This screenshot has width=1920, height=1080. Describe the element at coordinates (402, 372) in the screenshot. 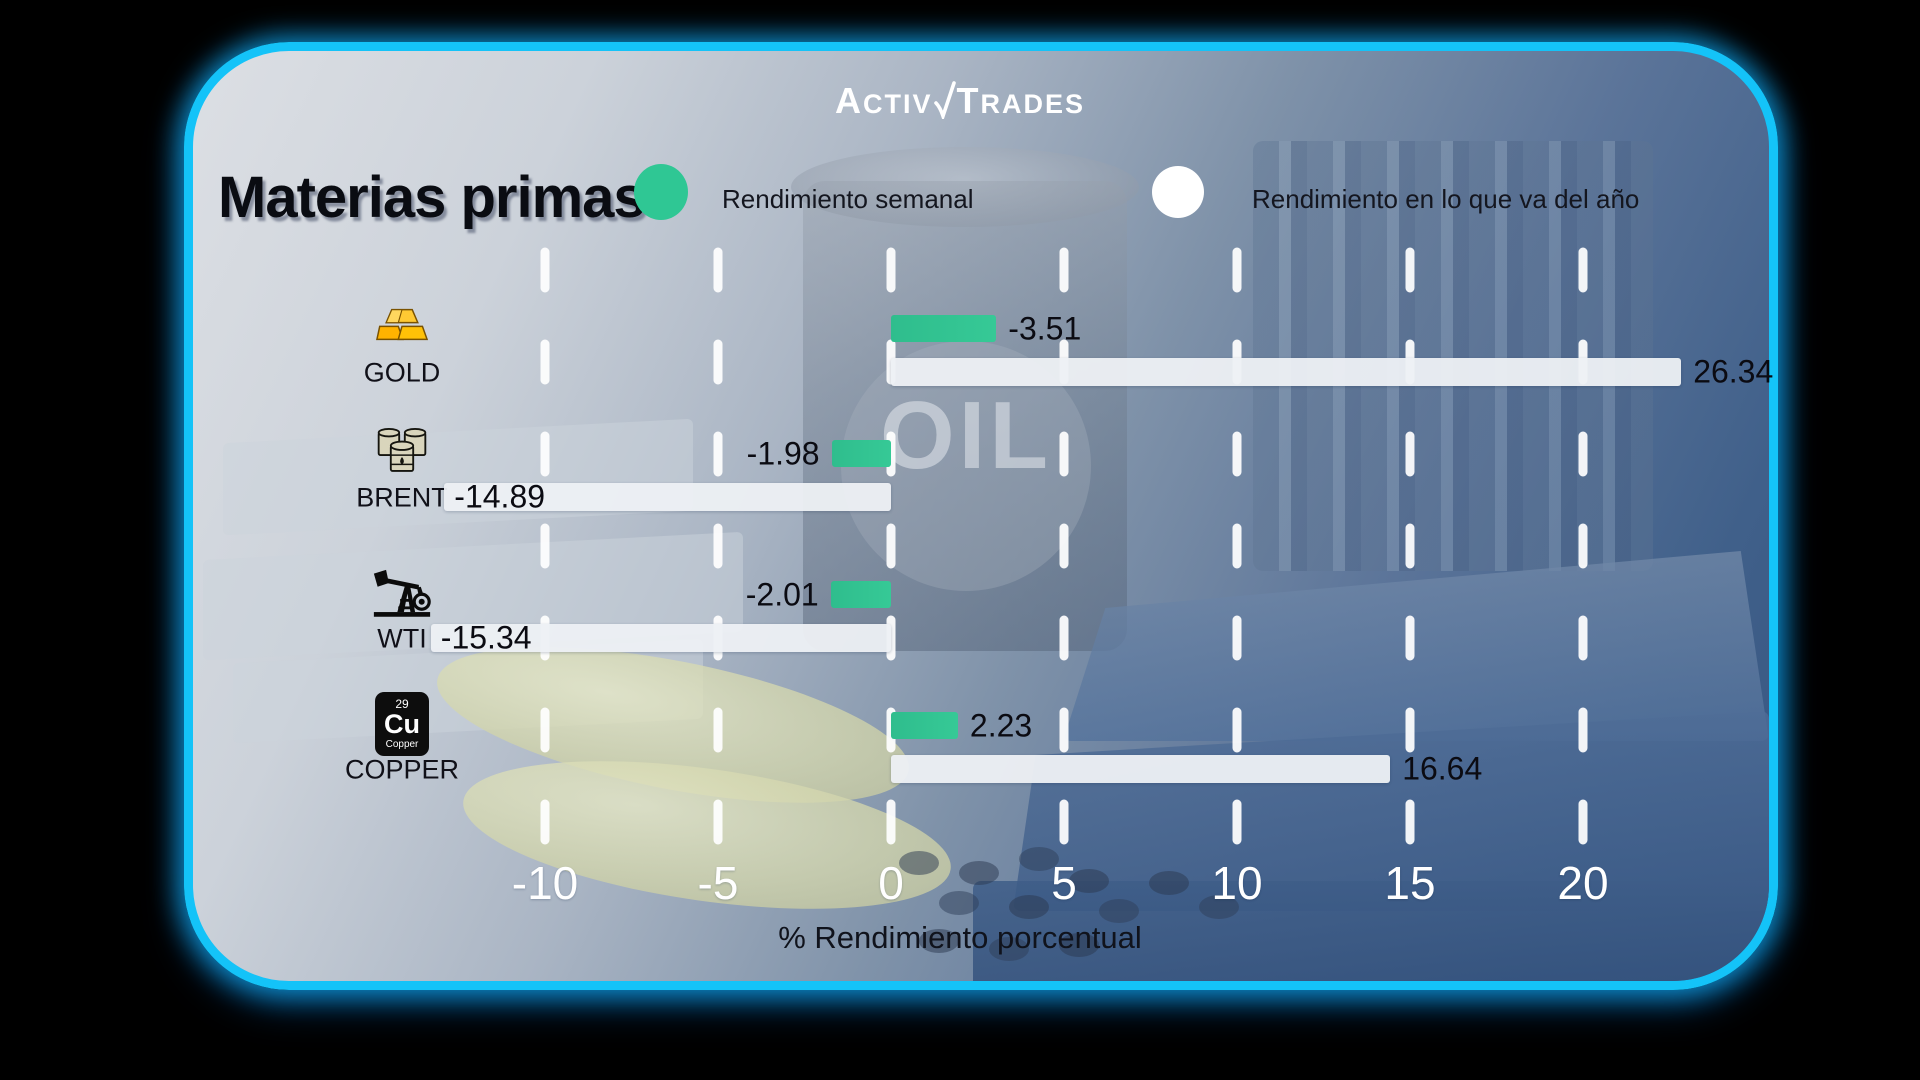

I see `row-label-gold: GOLD` at that location.